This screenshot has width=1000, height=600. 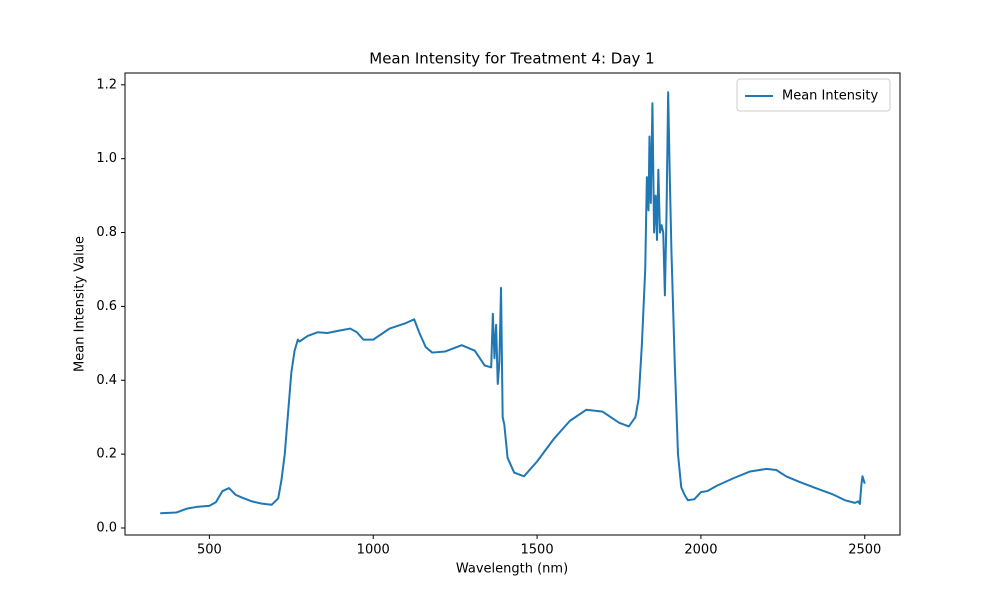 What do you see at coordinates (209, 550) in the screenshot?
I see `x-tick-label: 500` at bounding box center [209, 550].